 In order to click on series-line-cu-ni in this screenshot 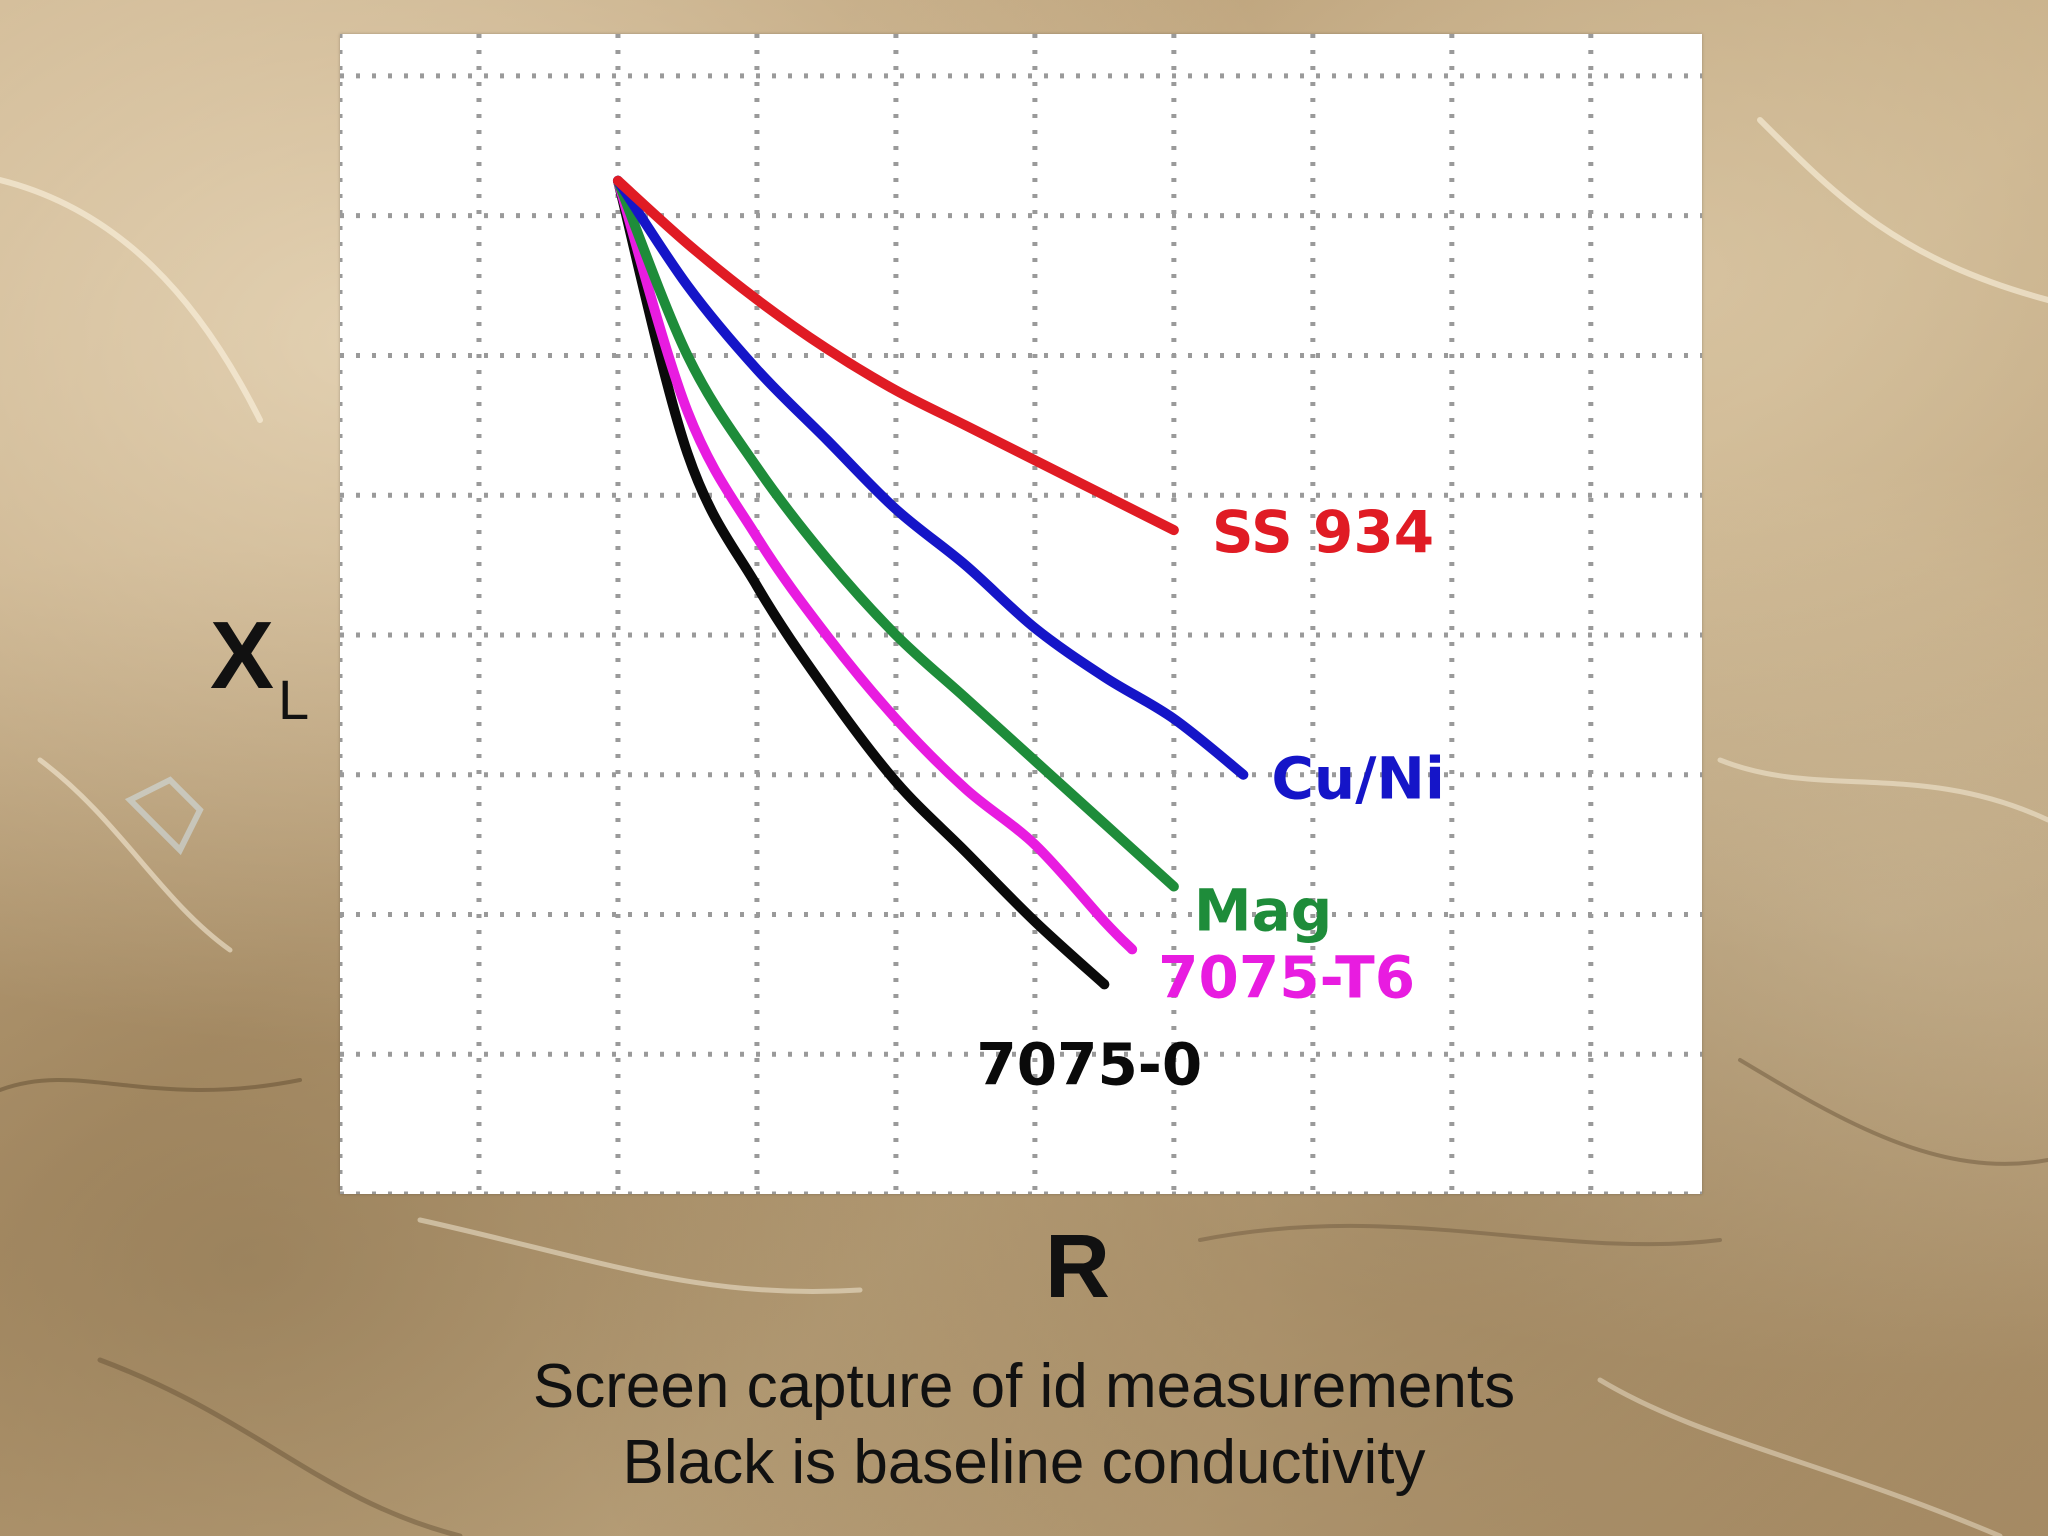, I will do `click(930, 477)`.